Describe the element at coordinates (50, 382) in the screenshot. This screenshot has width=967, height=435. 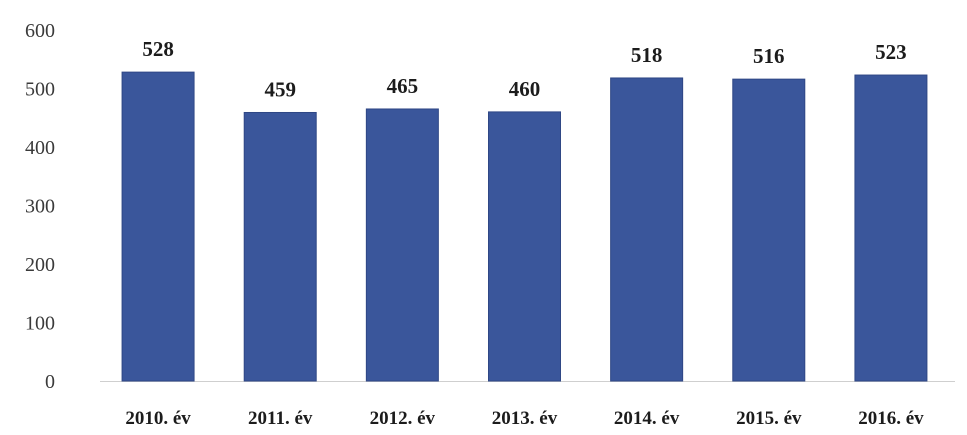
I see `y-tick-label: 0` at that location.